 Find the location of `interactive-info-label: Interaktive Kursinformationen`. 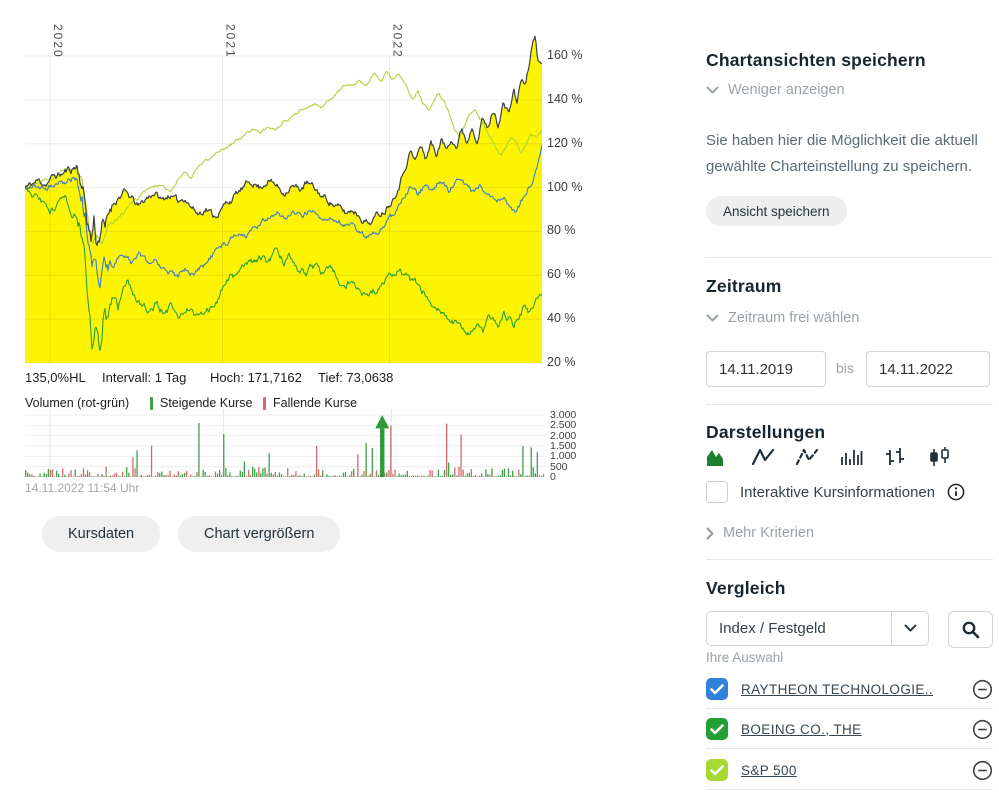

interactive-info-label: Interaktive Kursinformationen is located at coordinates (838, 492).